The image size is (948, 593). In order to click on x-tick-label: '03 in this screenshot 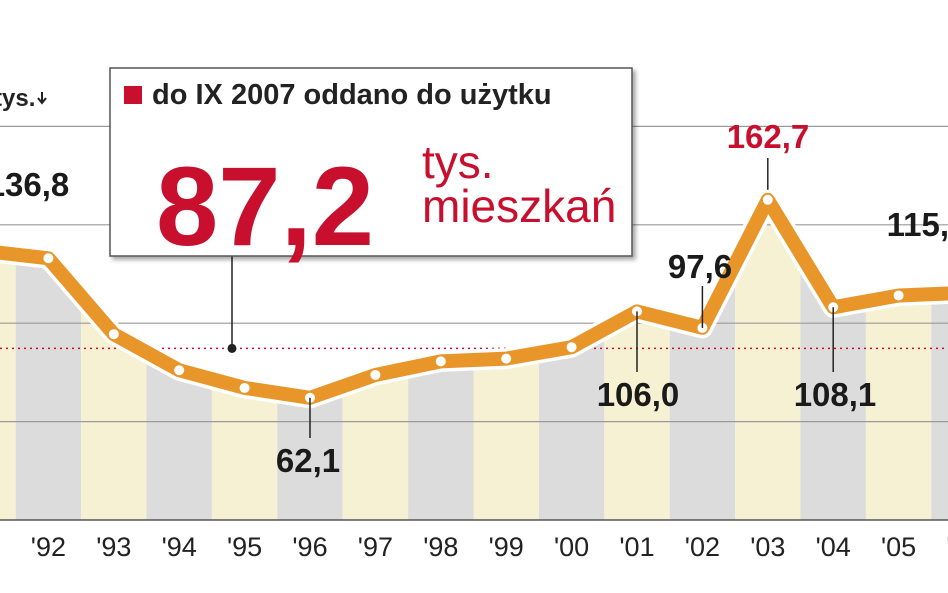, I will do `click(767, 547)`.